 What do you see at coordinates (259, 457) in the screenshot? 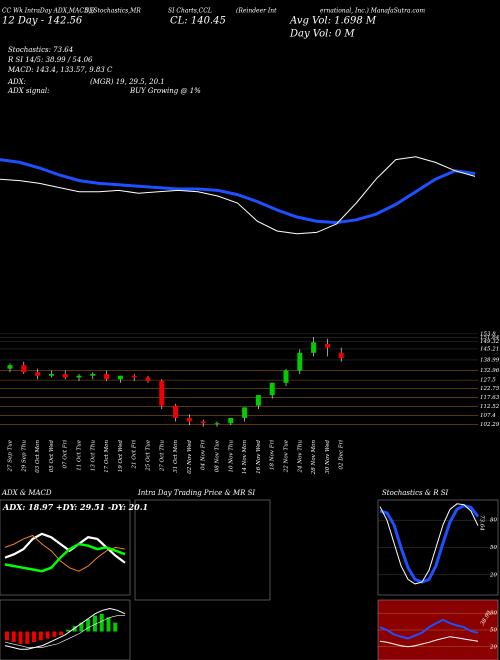
I see `x-tick-label: 16 Nov Wed` at bounding box center [259, 457].